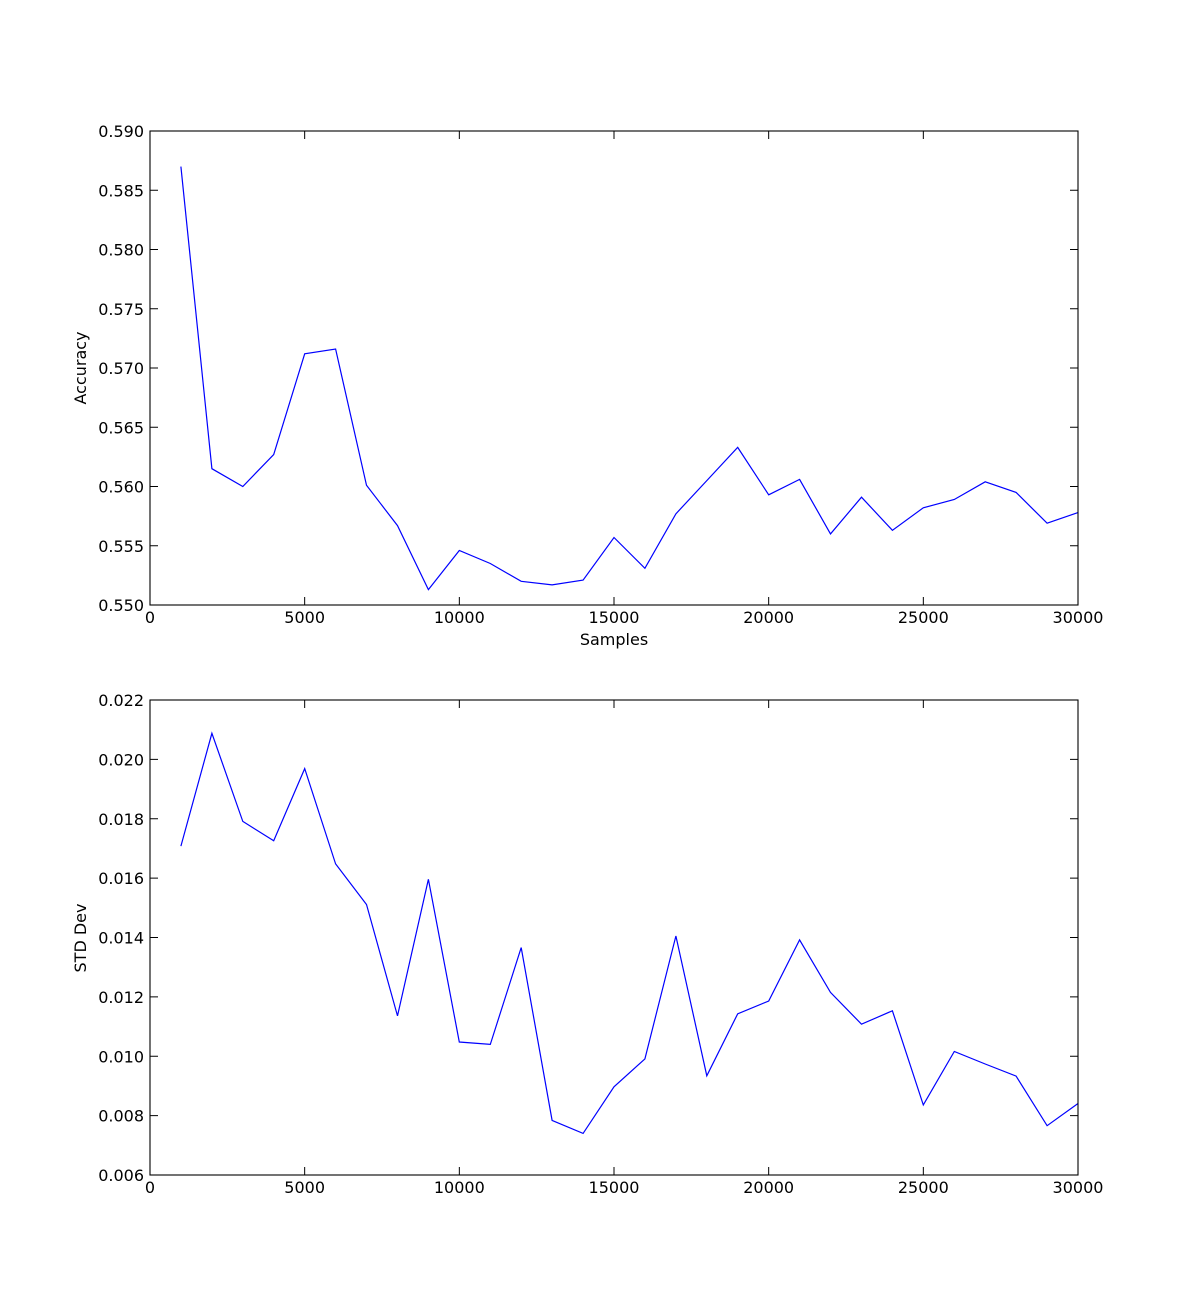  I want to click on y-tick-label: 0.575, so click(121, 309).